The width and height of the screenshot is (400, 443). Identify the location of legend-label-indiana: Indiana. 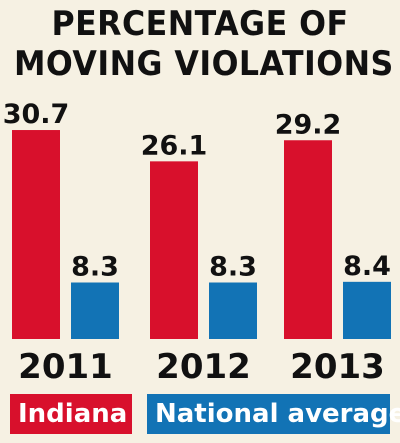
(73, 414).